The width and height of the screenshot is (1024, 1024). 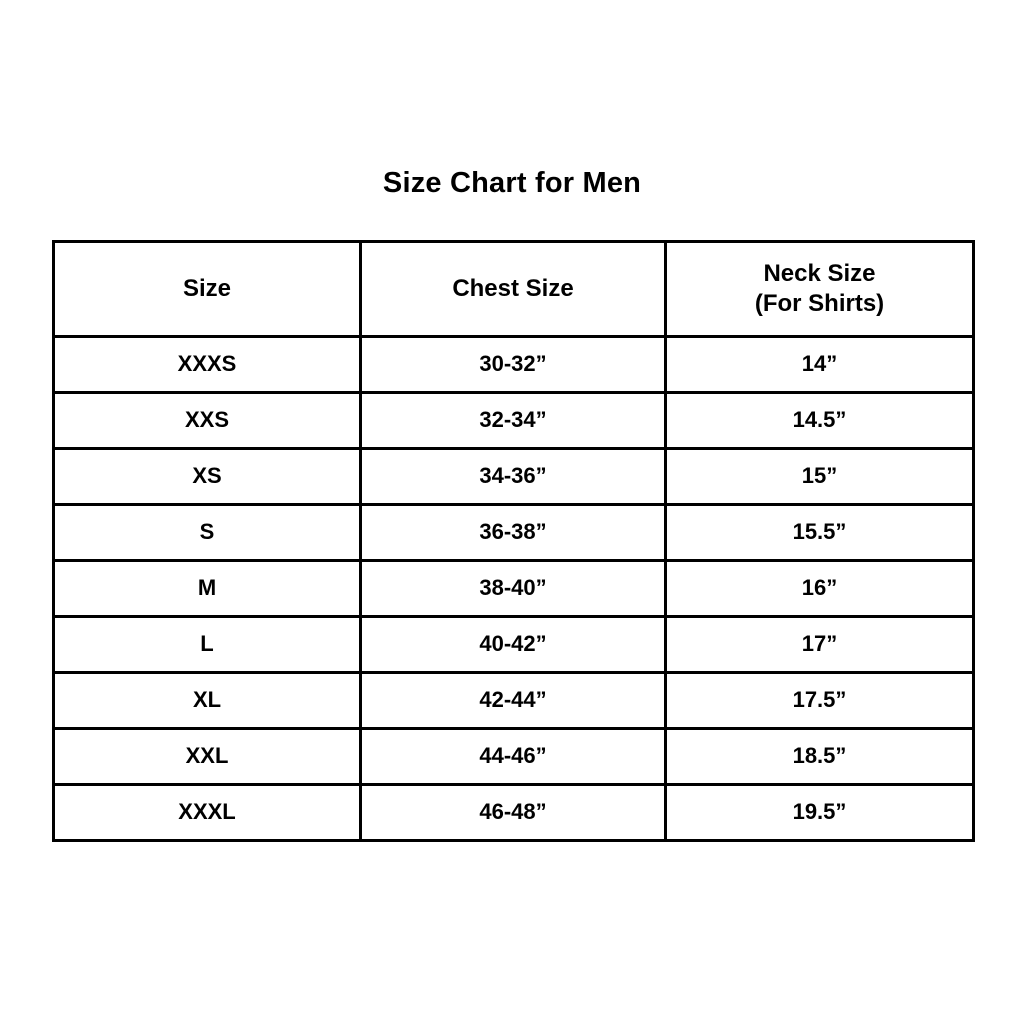 What do you see at coordinates (207, 364) in the screenshot?
I see `cell-size: XXXS` at bounding box center [207, 364].